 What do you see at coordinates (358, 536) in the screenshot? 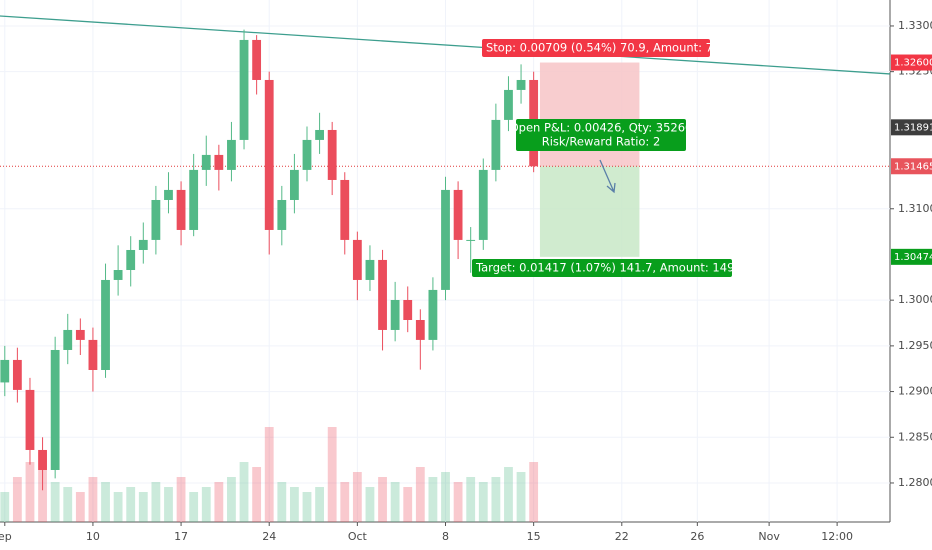
I see `x-tick-label: Oct` at bounding box center [358, 536].